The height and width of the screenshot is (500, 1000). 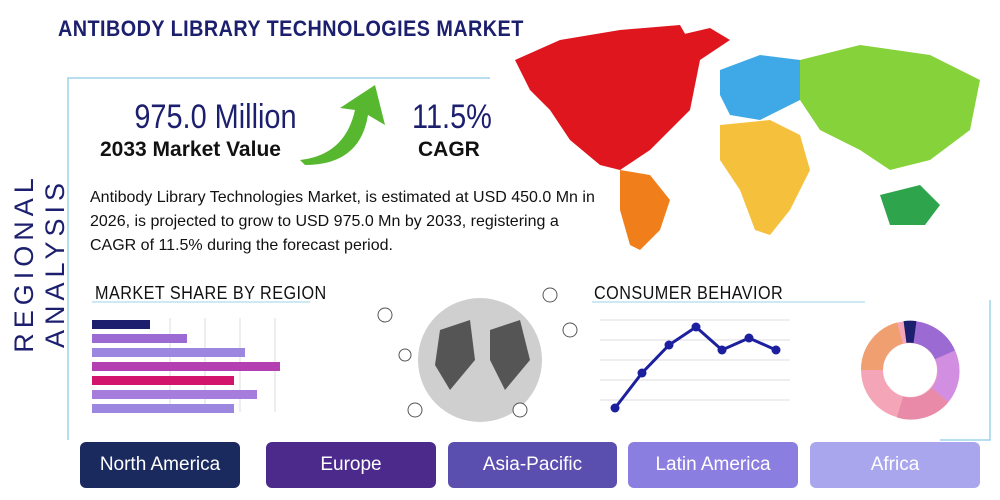 What do you see at coordinates (689, 293) in the screenshot?
I see `section-title: CONSUMER BEHAVIOR` at bounding box center [689, 293].